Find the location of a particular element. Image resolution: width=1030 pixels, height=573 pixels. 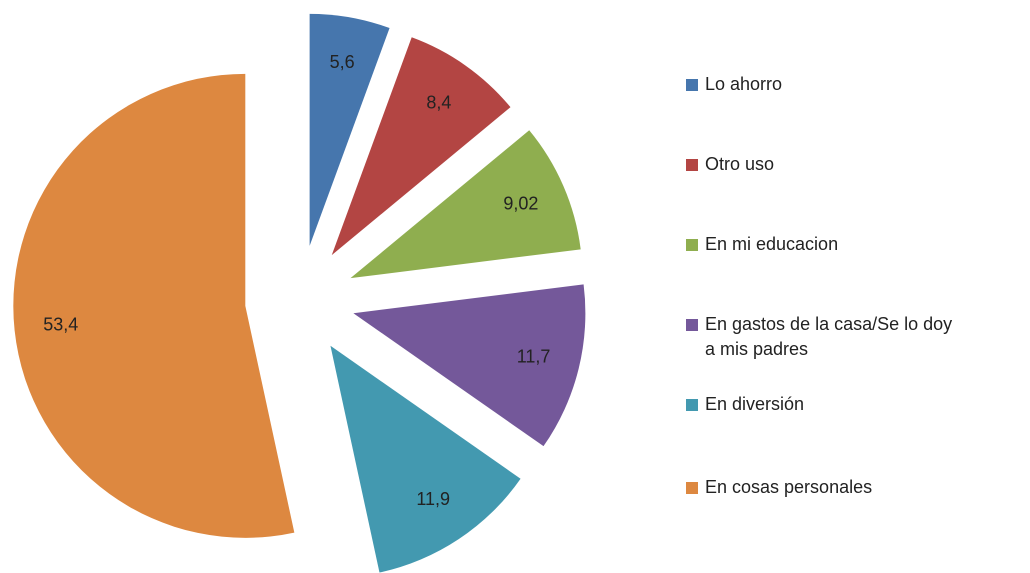

data-label: 5,6 is located at coordinates (342, 62).